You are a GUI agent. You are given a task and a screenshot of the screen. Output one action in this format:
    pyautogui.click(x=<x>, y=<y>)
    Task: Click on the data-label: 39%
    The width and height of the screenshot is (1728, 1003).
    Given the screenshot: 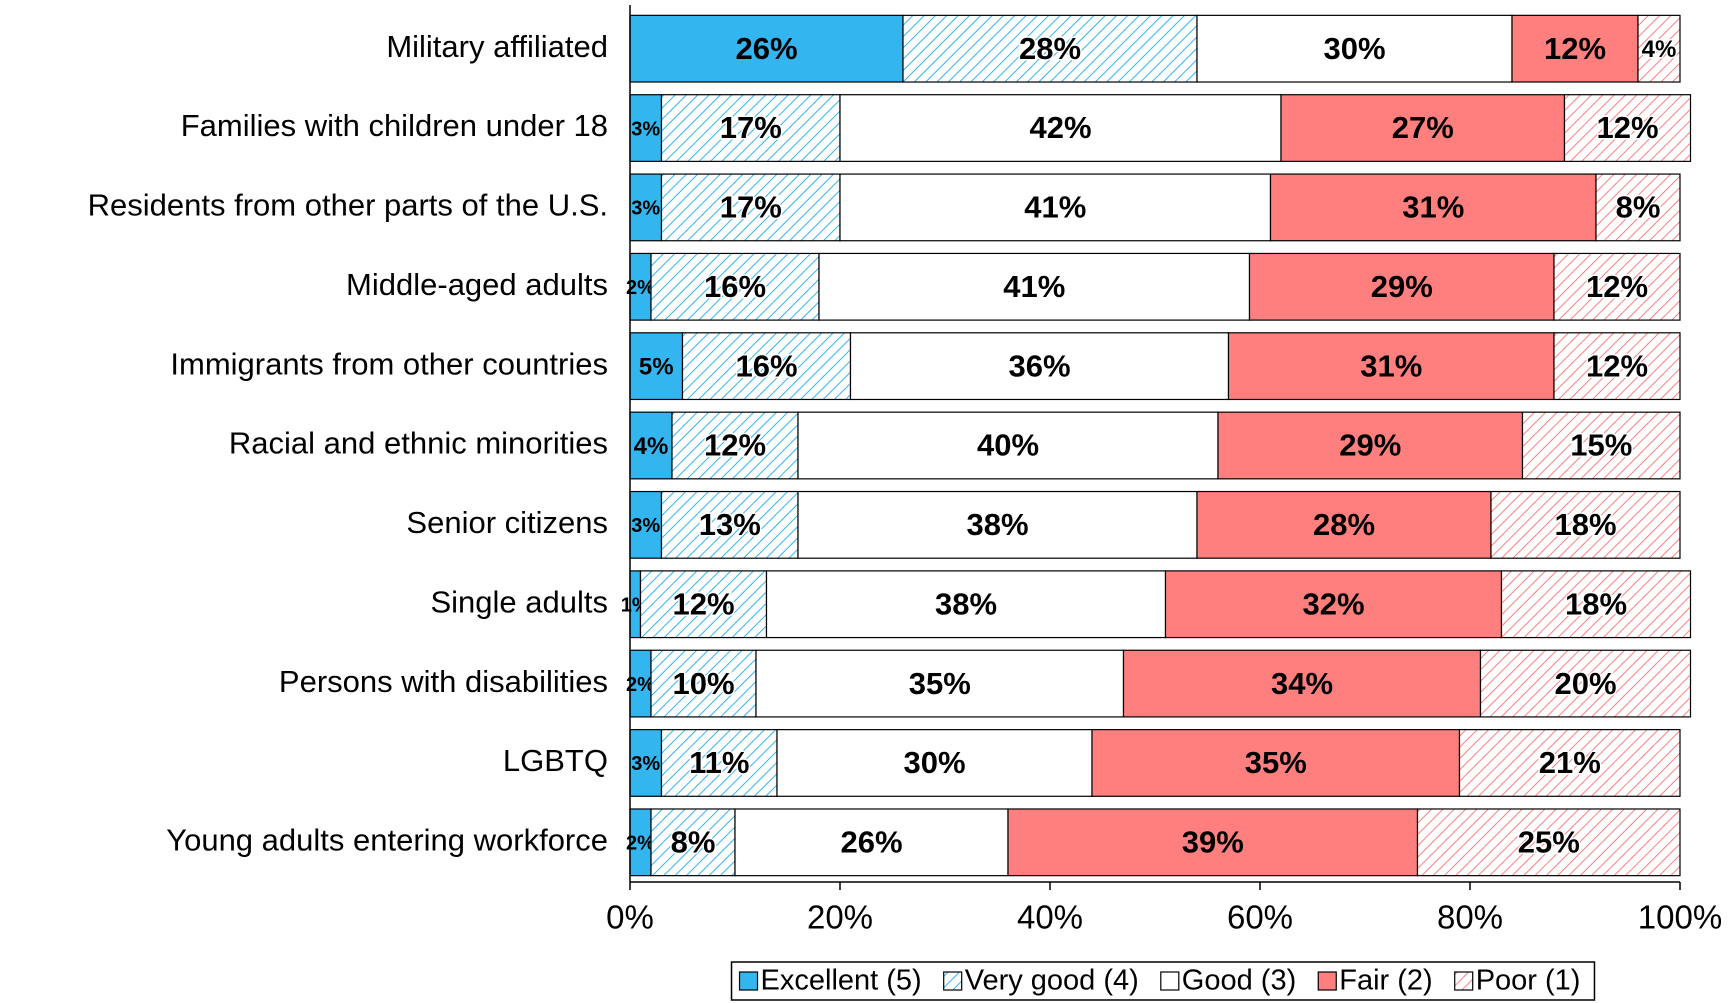 What is the action you would take?
    pyautogui.click(x=1213, y=842)
    